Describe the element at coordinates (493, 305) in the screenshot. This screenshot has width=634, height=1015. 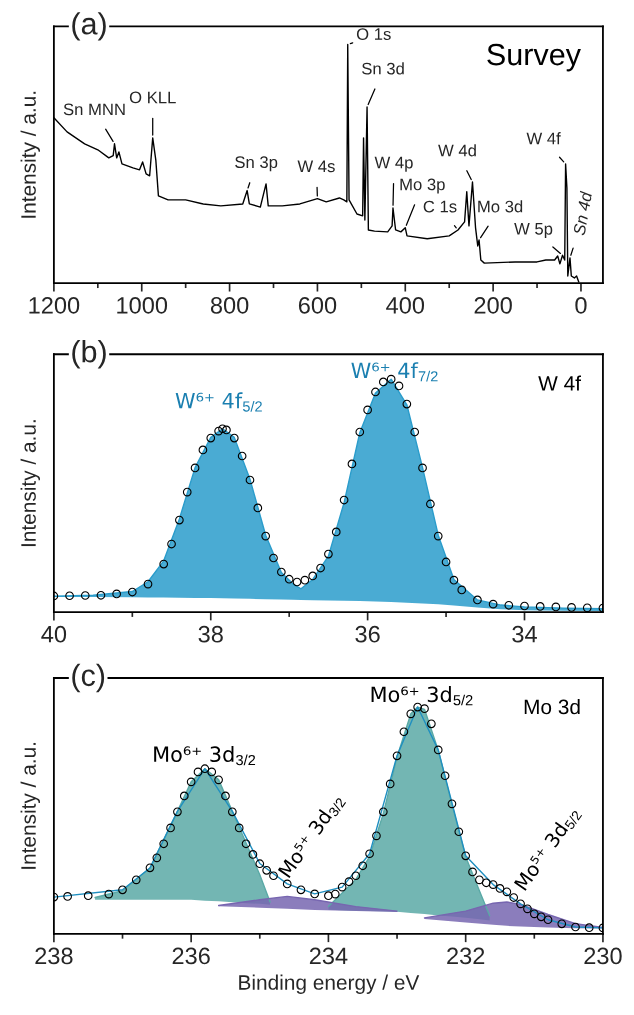
I see `x-tick-label: 200` at that location.